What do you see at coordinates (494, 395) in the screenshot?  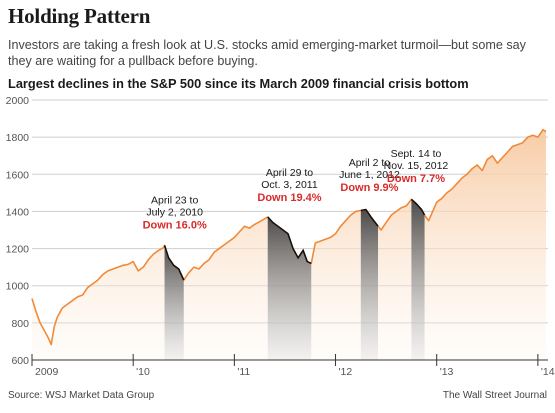 I see `credit-note: The Wall Street Journal` at bounding box center [494, 395].